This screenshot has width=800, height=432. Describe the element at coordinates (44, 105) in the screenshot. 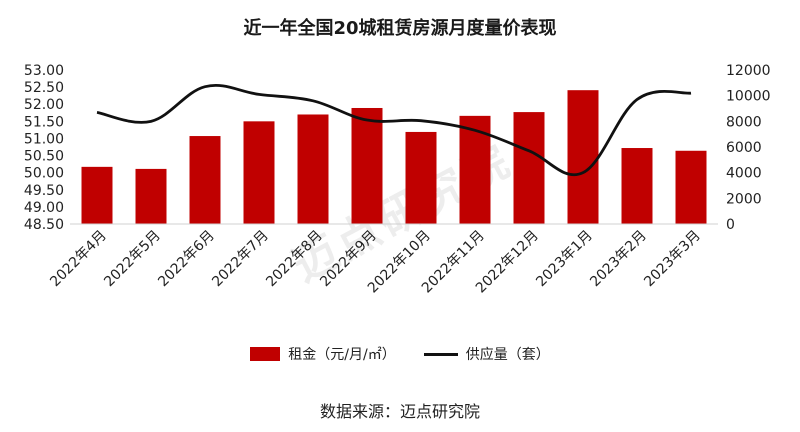

I see `y-left-tick-label: 52.00` at that location.